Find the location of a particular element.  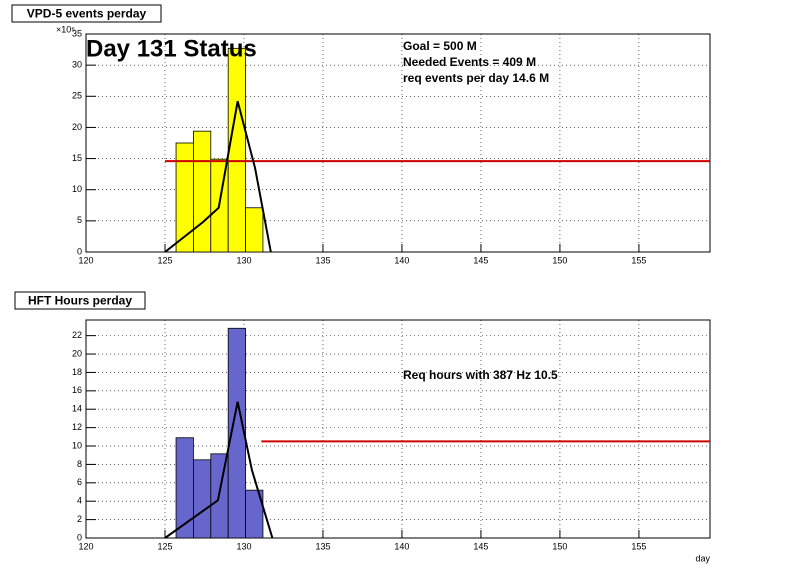

chart-title: HFT Hours perday is located at coordinates (80, 301).